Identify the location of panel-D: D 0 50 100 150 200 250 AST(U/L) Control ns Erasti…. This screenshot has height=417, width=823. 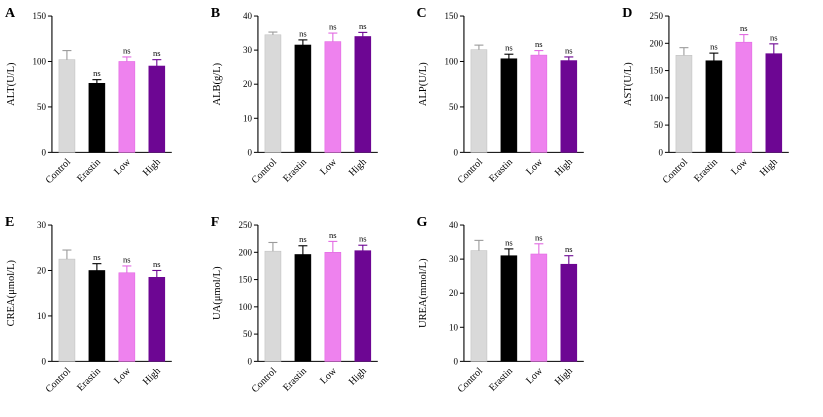
(720, 104).